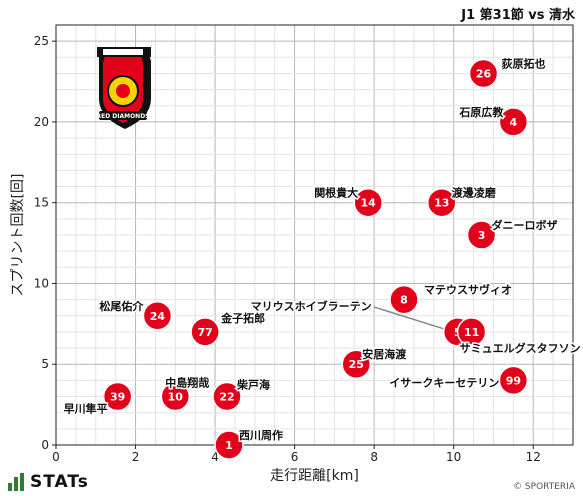 This screenshot has width=583, height=496. I want to click on player-name-label: 金子拓郎, so click(242, 318).